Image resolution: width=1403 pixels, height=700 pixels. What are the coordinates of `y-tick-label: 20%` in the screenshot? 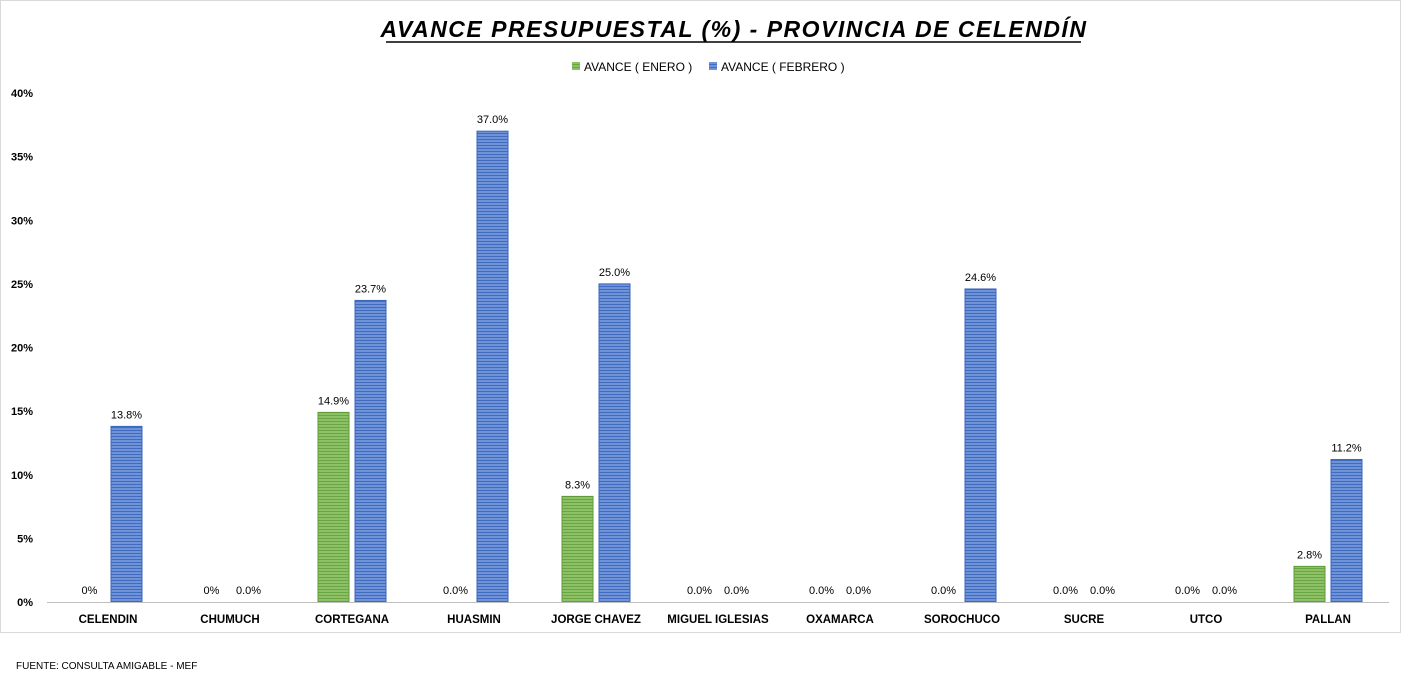 It's located at (22, 349).